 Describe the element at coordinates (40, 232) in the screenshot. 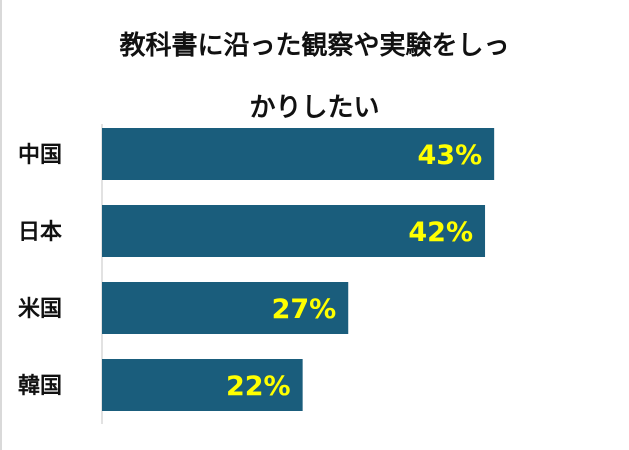

I see `category-label: 日本` at that location.